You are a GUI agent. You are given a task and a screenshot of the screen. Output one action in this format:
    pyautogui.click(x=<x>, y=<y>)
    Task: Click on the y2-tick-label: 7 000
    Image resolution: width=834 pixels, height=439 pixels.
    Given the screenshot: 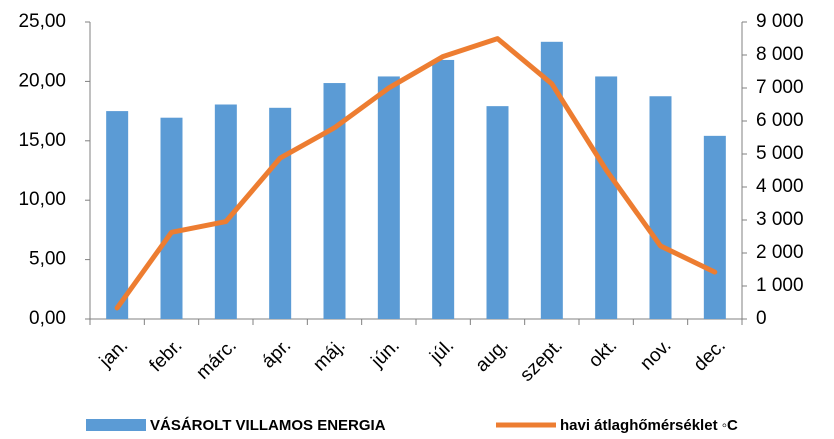 What is the action you would take?
    pyautogui.click(x=780, y=87)
    